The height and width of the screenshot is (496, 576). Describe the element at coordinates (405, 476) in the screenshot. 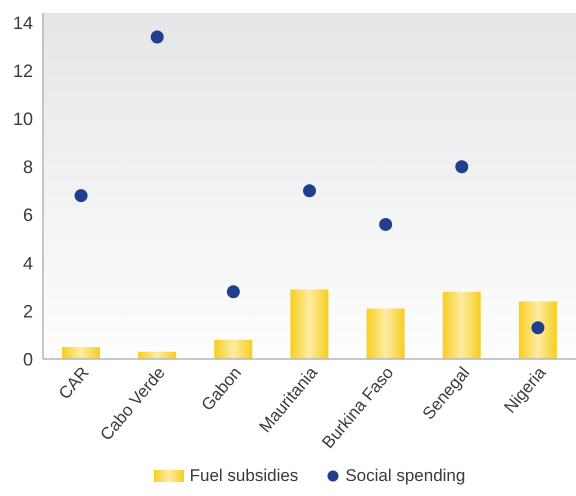

I see `legend-label: Social spending` at that location.